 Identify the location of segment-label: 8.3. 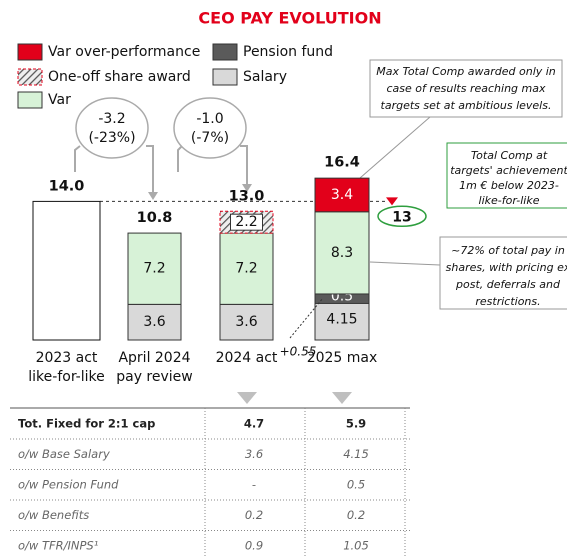
(342, 253).